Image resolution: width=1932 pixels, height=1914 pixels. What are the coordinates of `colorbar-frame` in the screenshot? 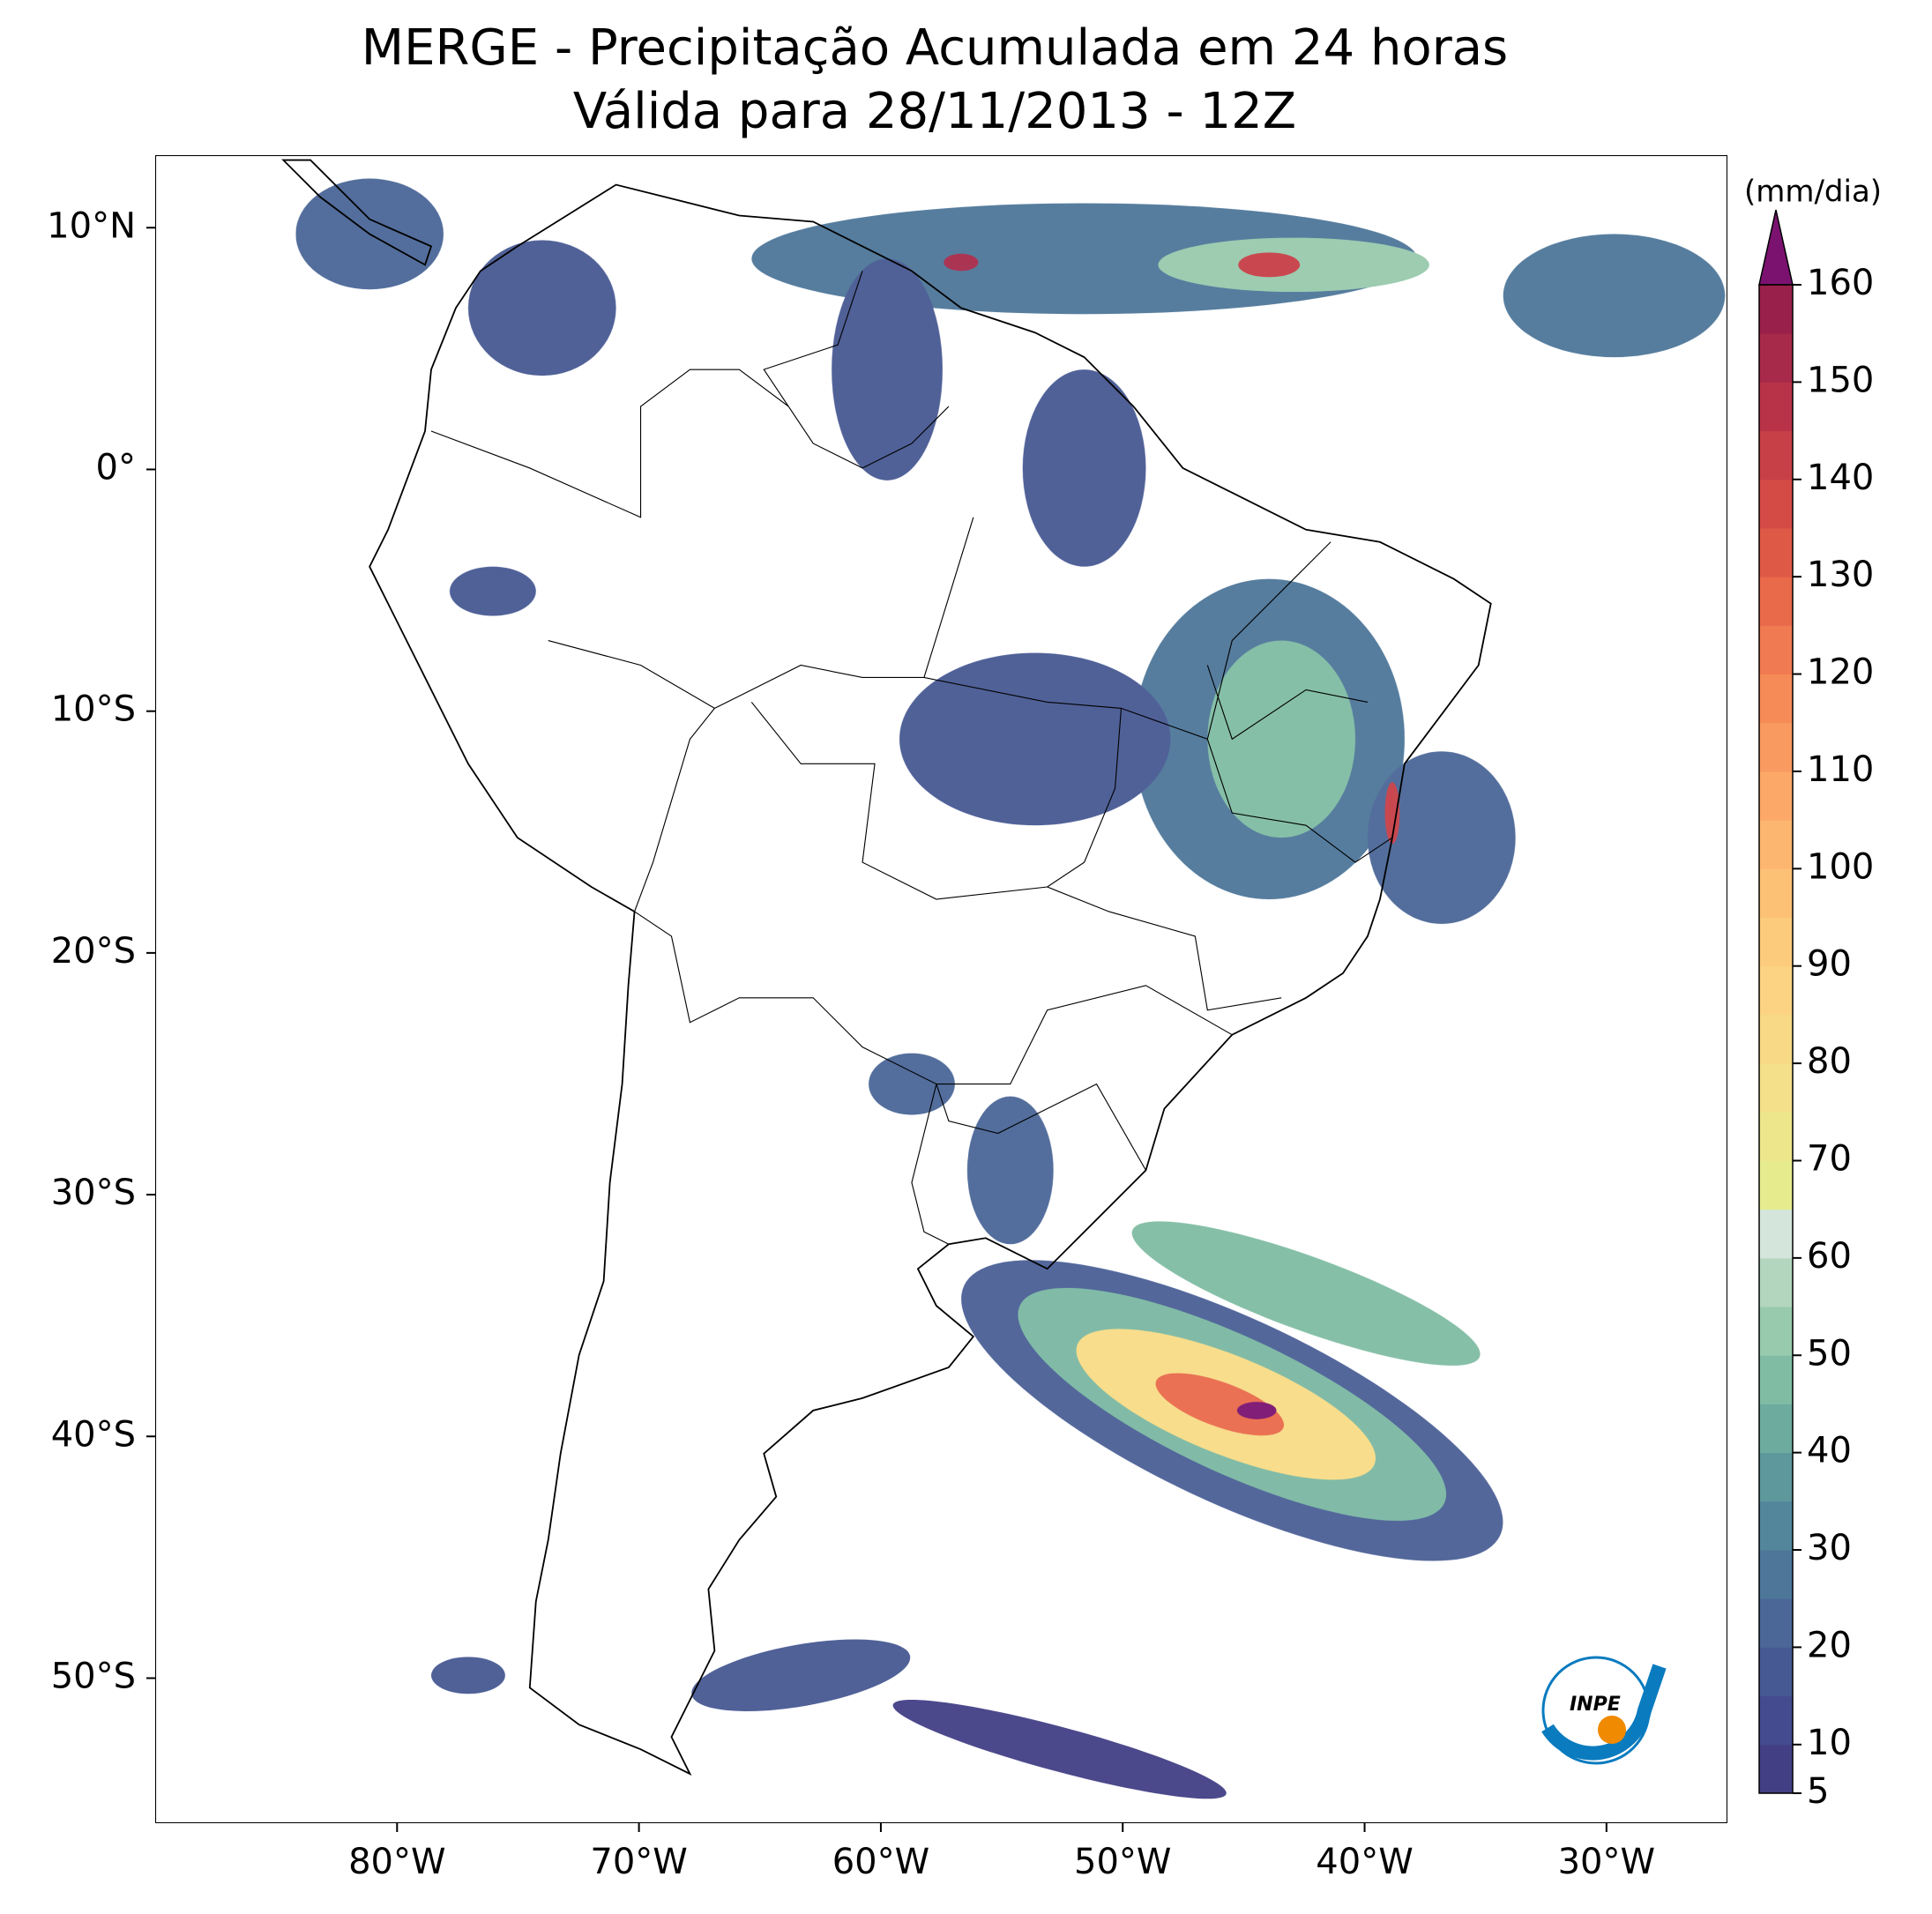 It's located at (1776, 1039).